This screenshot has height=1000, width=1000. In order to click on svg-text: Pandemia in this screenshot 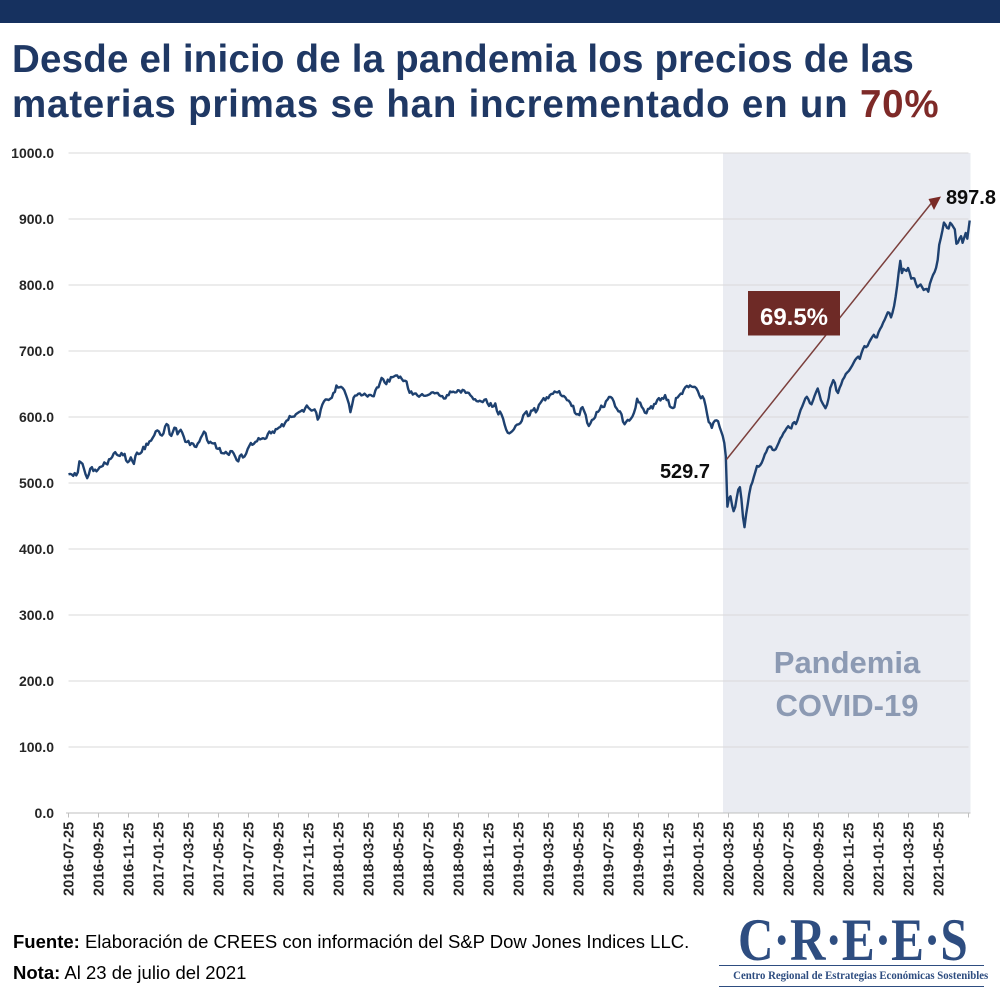, I will do `click(847, 662)`.